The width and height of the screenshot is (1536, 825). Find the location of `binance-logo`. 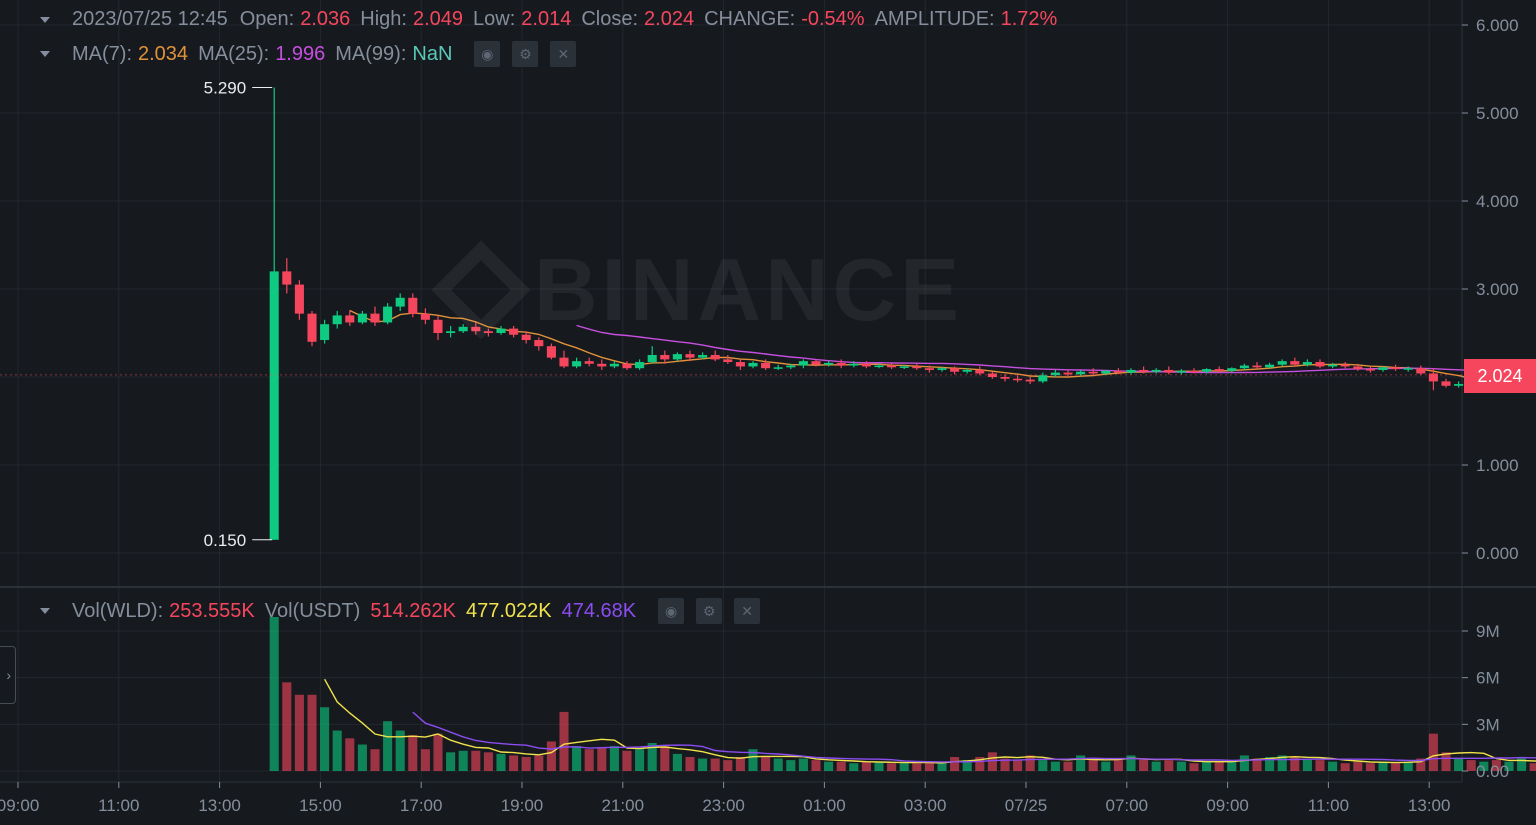

binance-logo is located at coordinates (481, 290).